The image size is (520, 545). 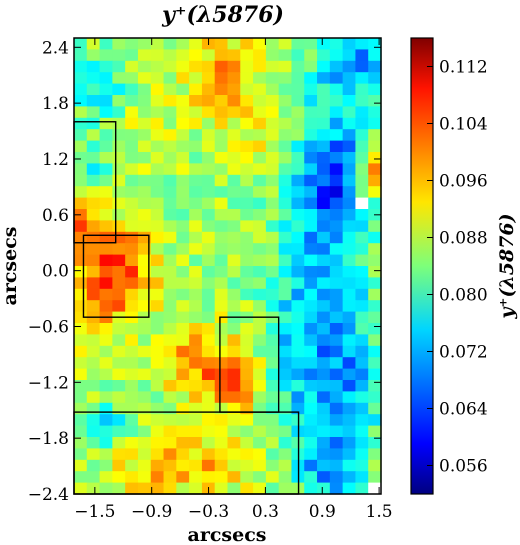 I want to click on y-tick-label: 0.6, so click(x=55, y=216).